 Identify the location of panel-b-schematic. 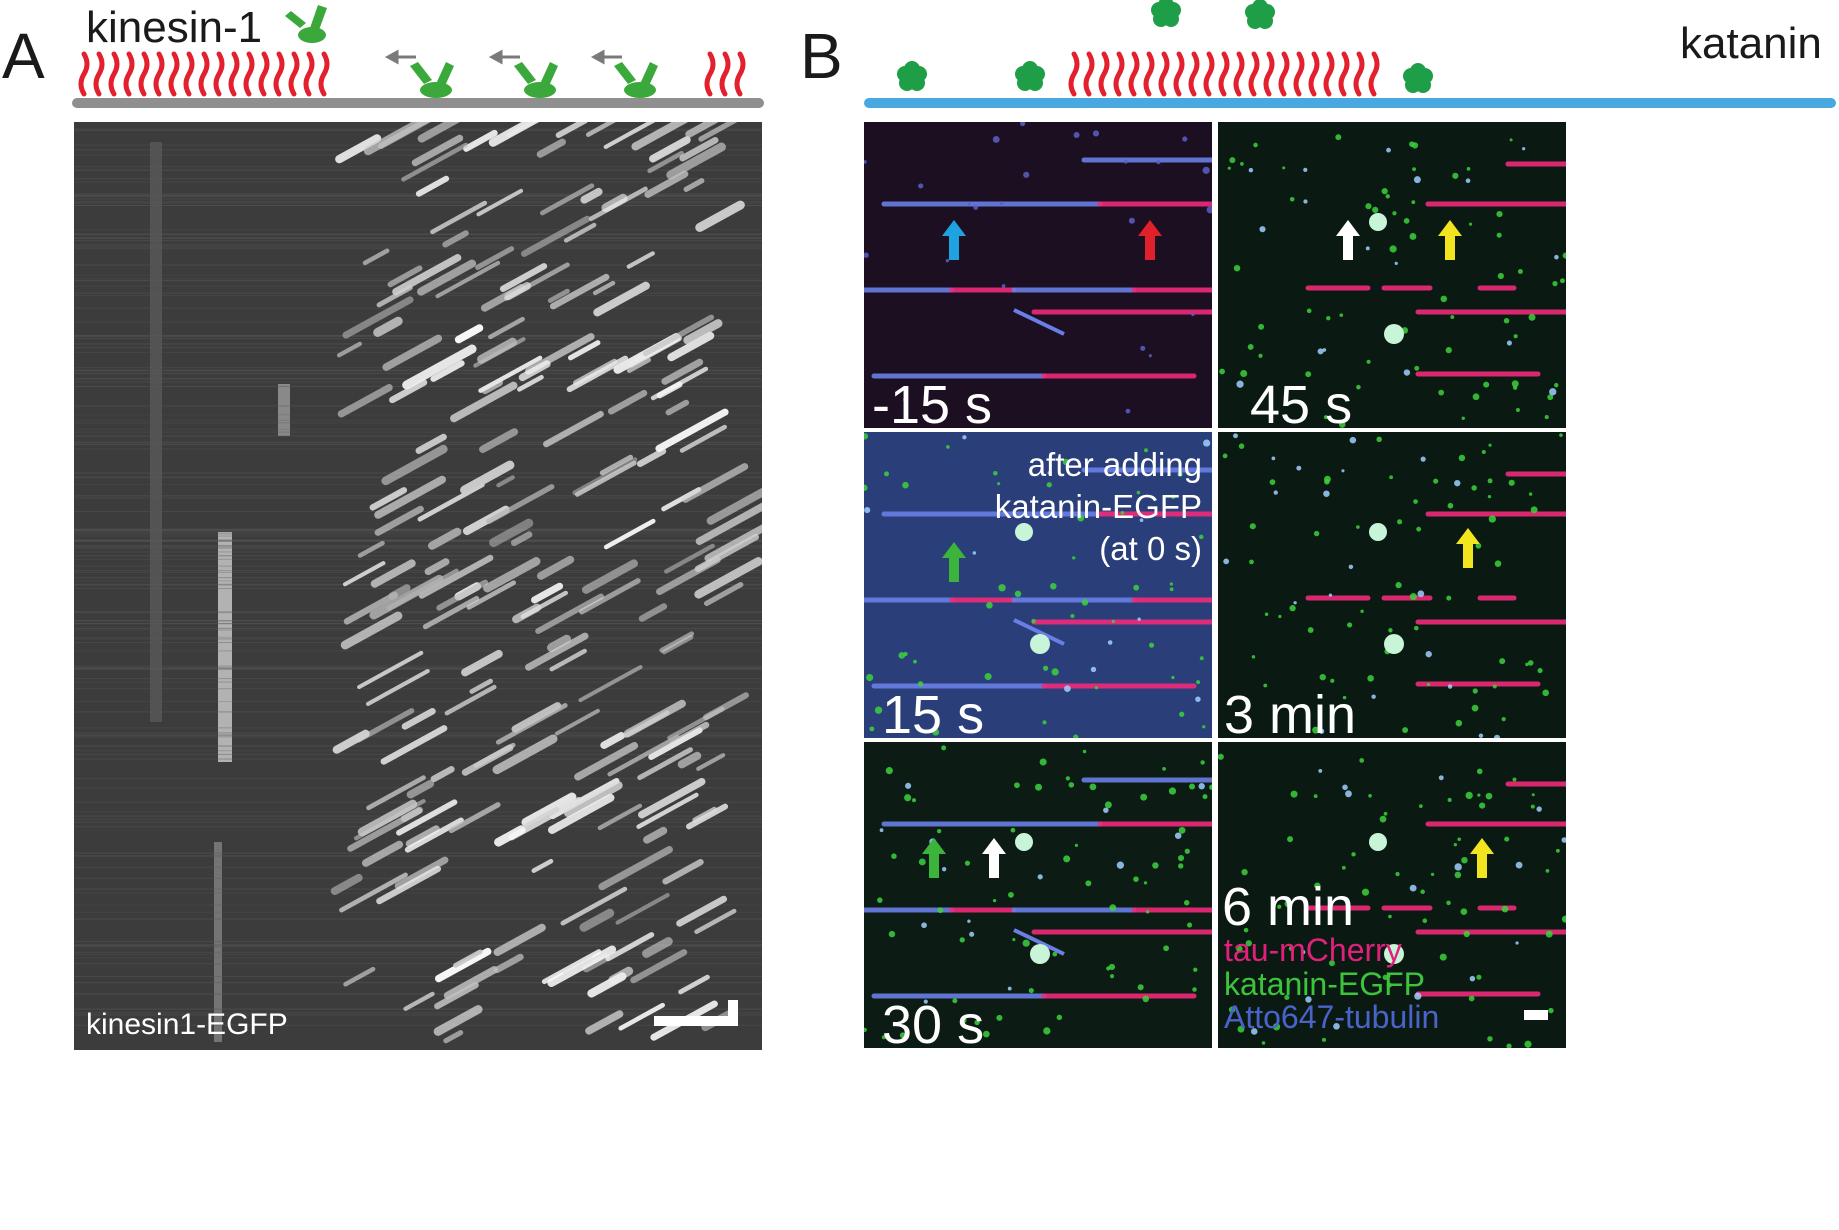
(1350, 62).